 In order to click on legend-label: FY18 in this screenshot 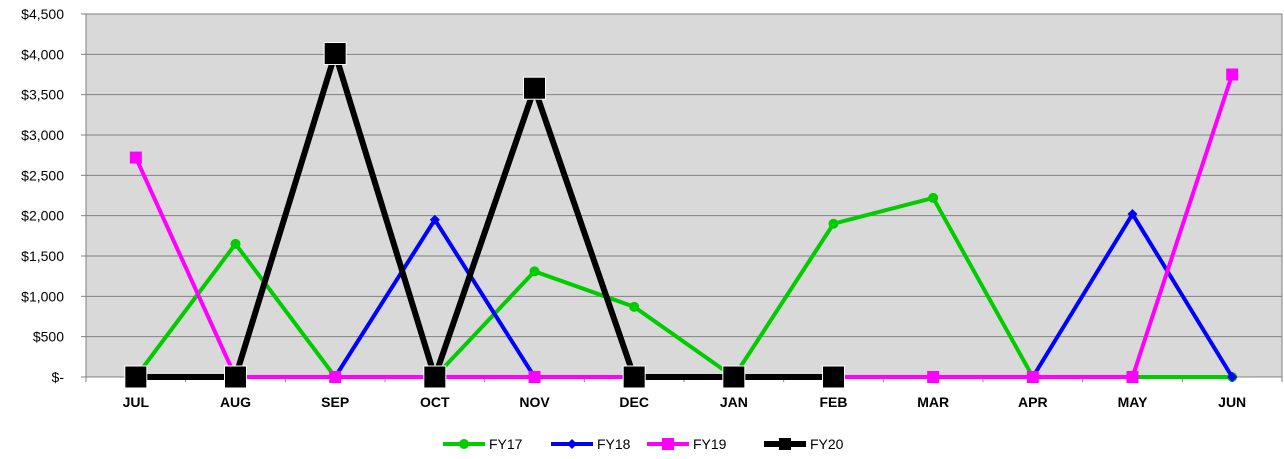, I will do `click(614, 444)`.